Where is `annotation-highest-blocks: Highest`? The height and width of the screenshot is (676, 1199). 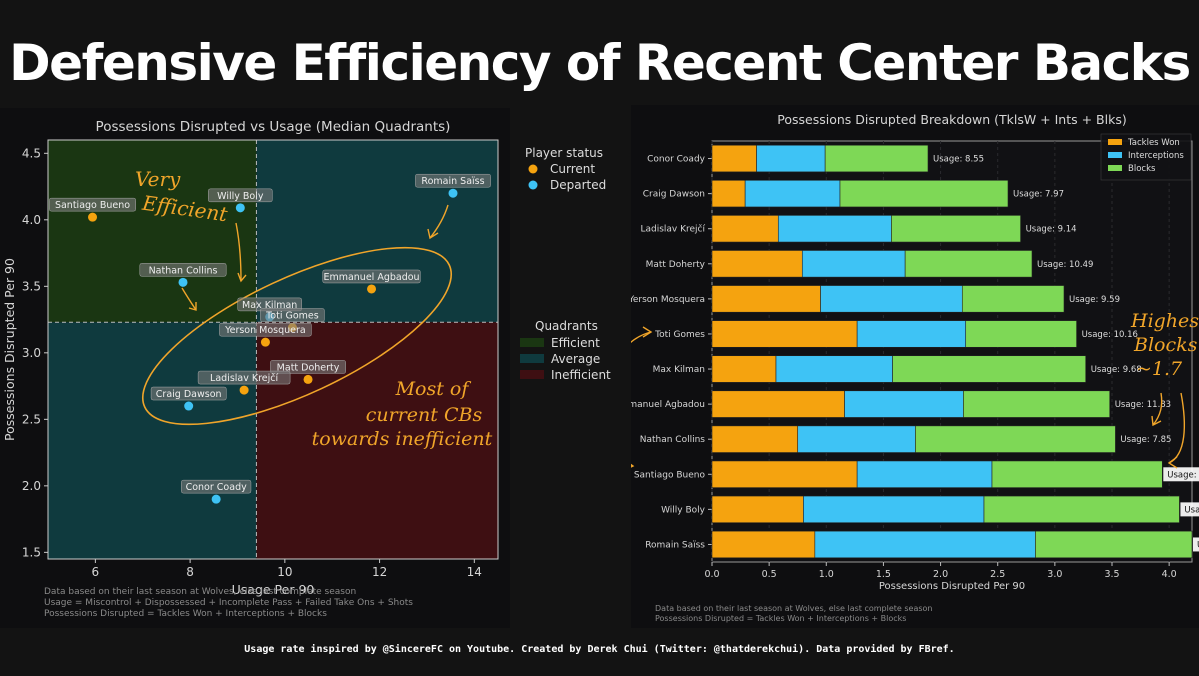 annotation-highest-blocks: Highest is located at coordinates (1164, 321).